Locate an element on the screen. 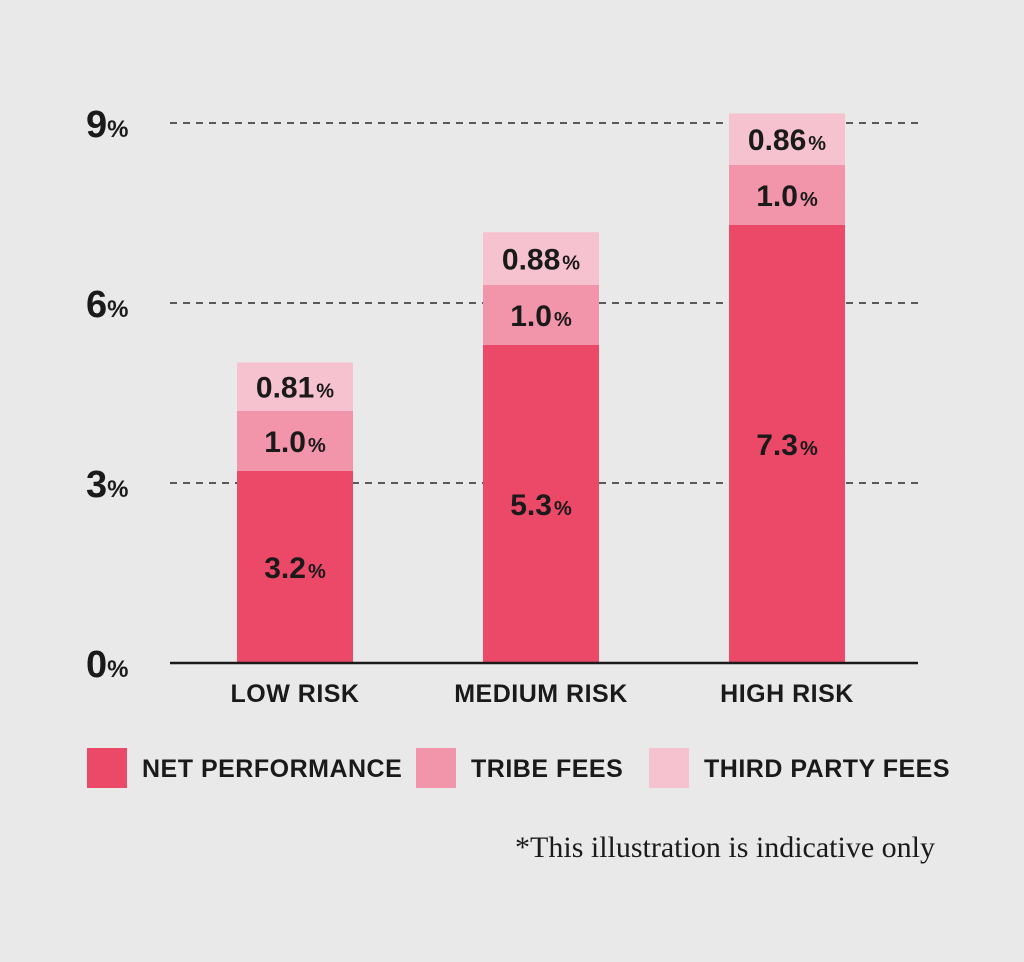 Image resolution: width=1024 pixels, height=962 pixels. segment-label: 0.86% is located at coordinates (787, 140).